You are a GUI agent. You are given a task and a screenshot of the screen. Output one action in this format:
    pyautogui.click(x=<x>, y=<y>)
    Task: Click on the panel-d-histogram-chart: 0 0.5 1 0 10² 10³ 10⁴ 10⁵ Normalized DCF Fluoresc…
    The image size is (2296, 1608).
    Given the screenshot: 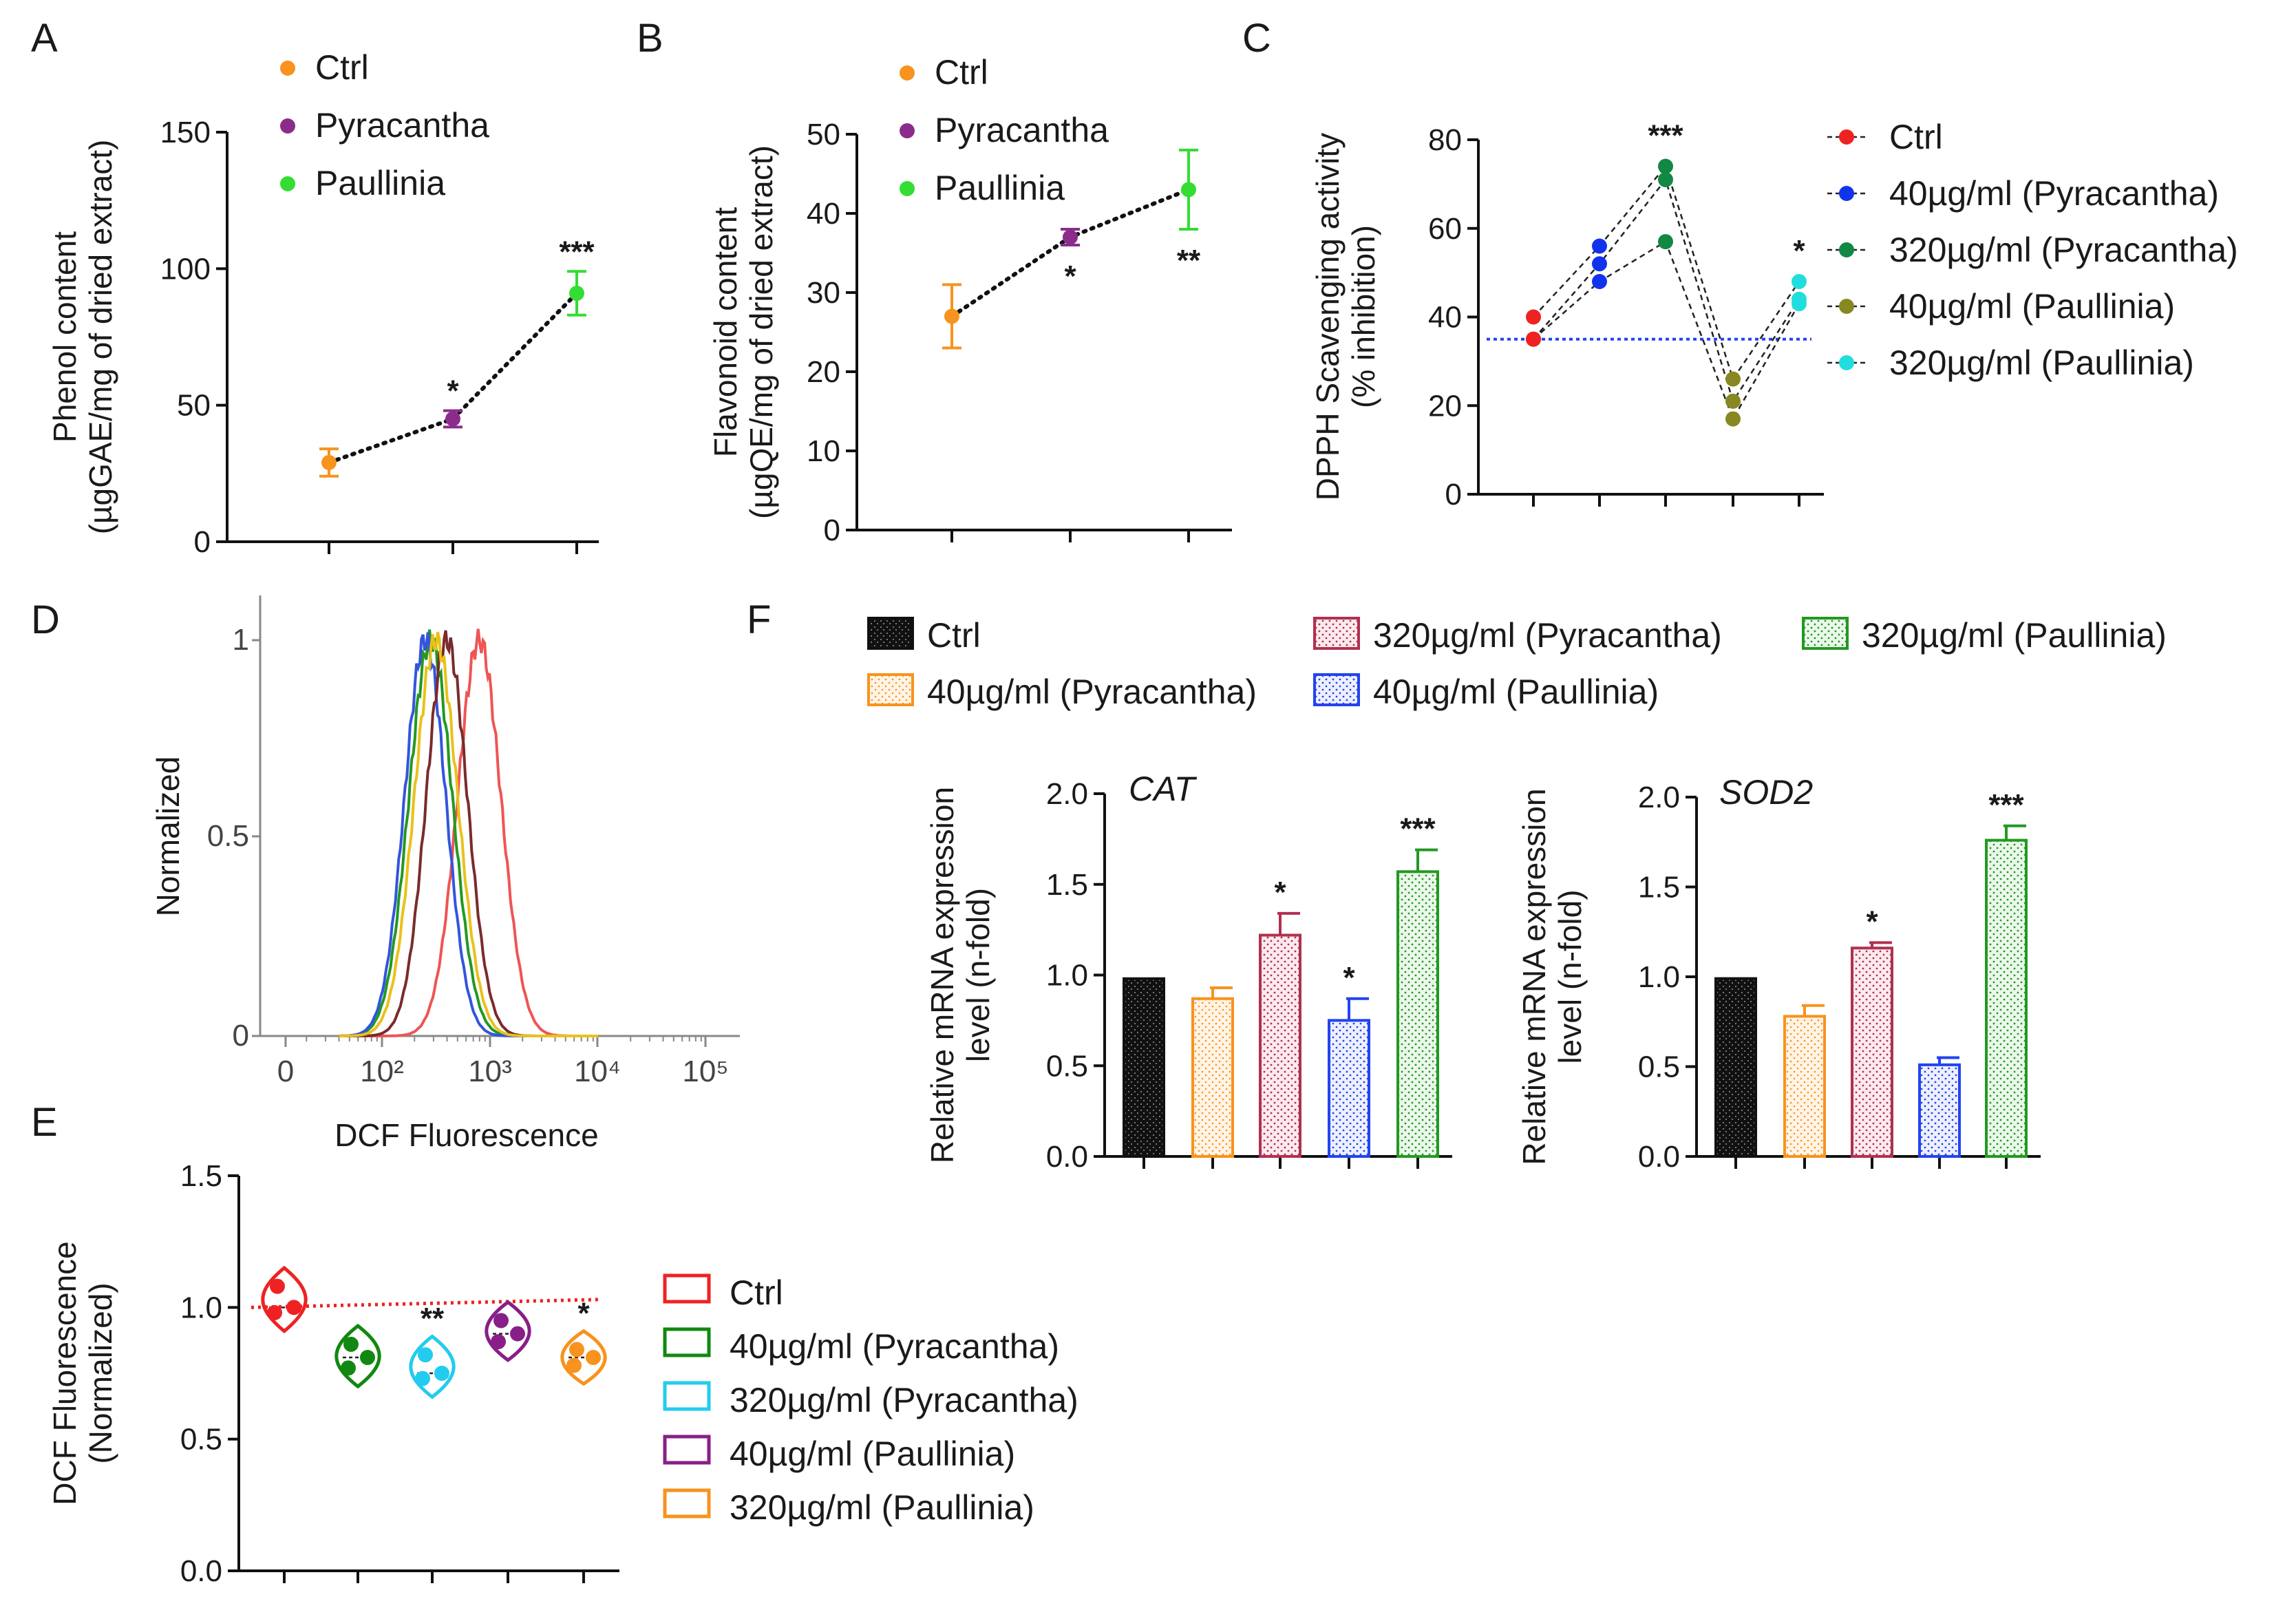 What is the action you would take?
    pyautogui.click(x=445, y=874)
    